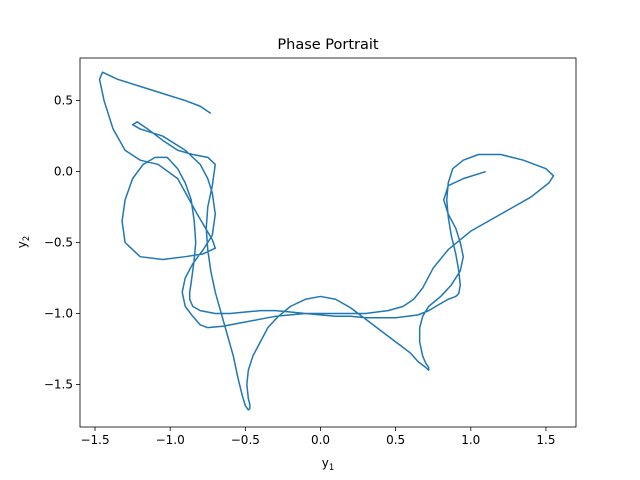 Image resolution: width=640 pixels, height=480 pixels. I want to click on y-axis-label: y2, so click(23, 242).